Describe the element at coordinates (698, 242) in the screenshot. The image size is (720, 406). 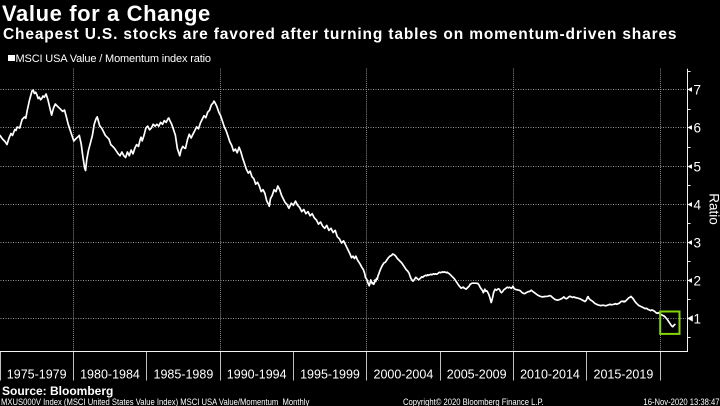
I see `svg-text: 3` at that location.